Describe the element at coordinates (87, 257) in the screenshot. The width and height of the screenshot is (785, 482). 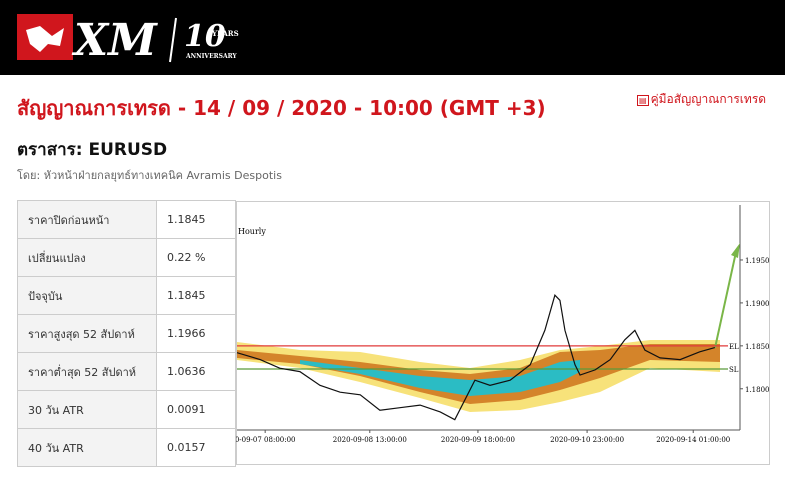
I see `stat-label: เปลี่ยนแปลง` at that location.